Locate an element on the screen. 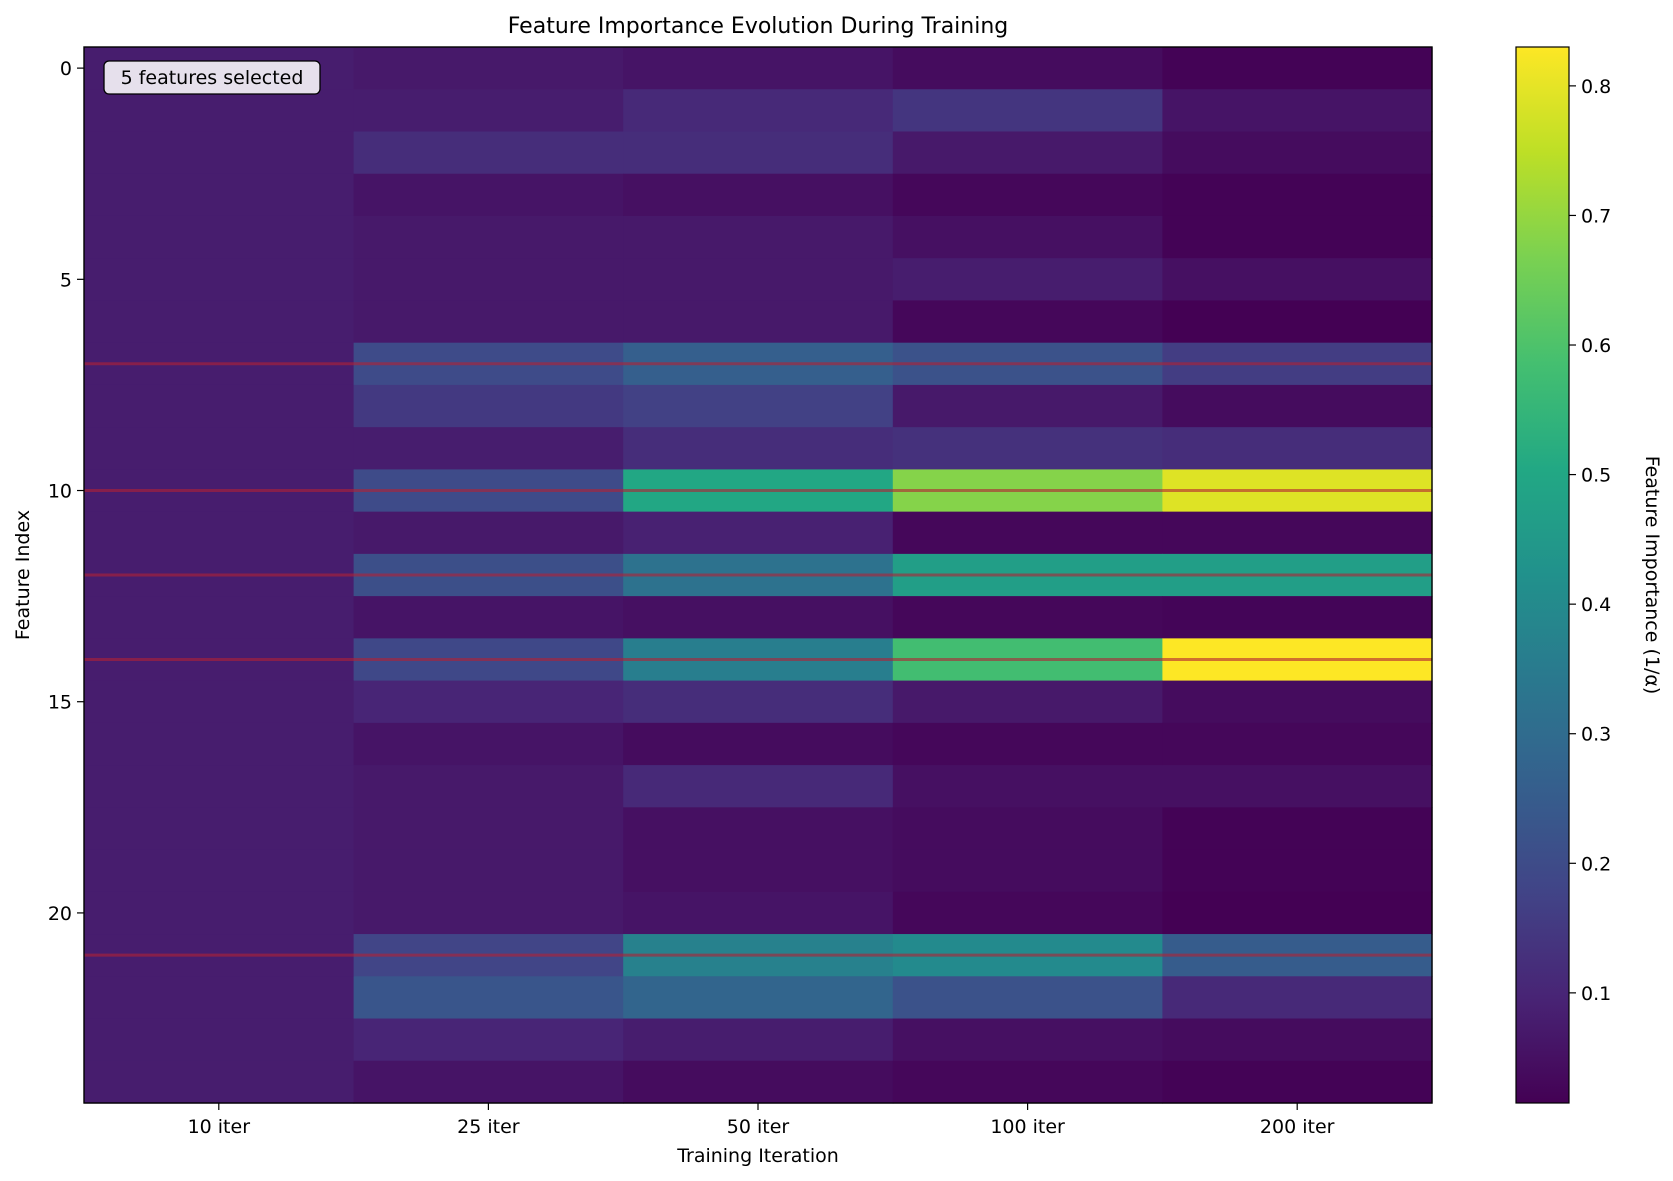  colorbar-tick-label: 0.7 is located at coordinates (1596, 216).